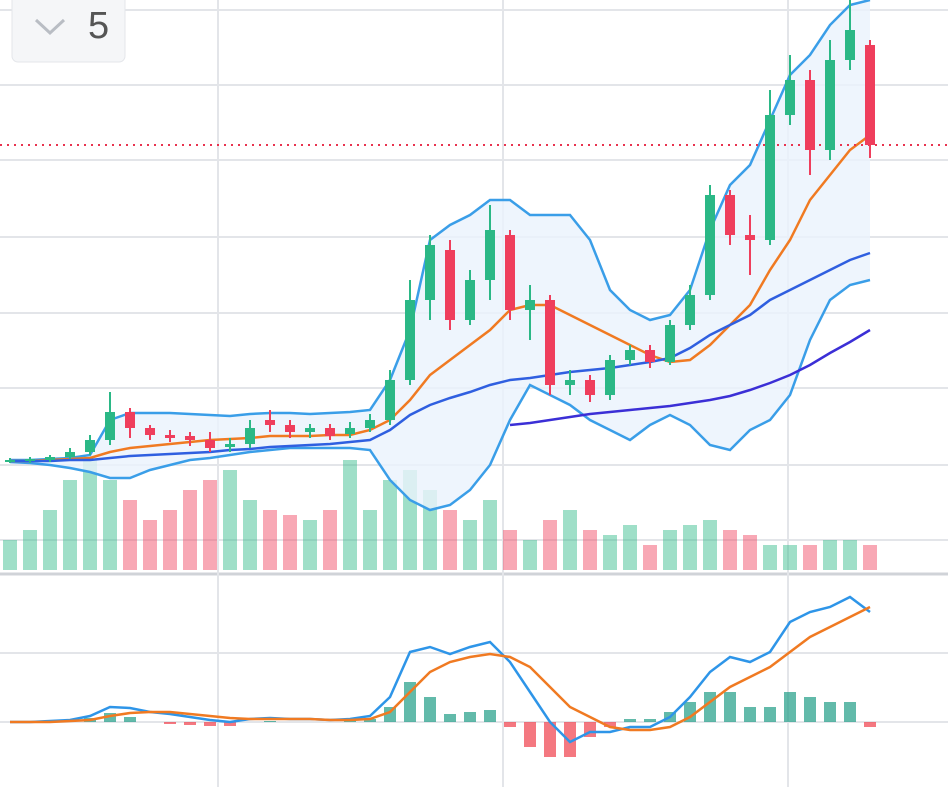 The height and width of the screenshot is (787, 948). I want to click on dropdown-box, so click(68, 31).